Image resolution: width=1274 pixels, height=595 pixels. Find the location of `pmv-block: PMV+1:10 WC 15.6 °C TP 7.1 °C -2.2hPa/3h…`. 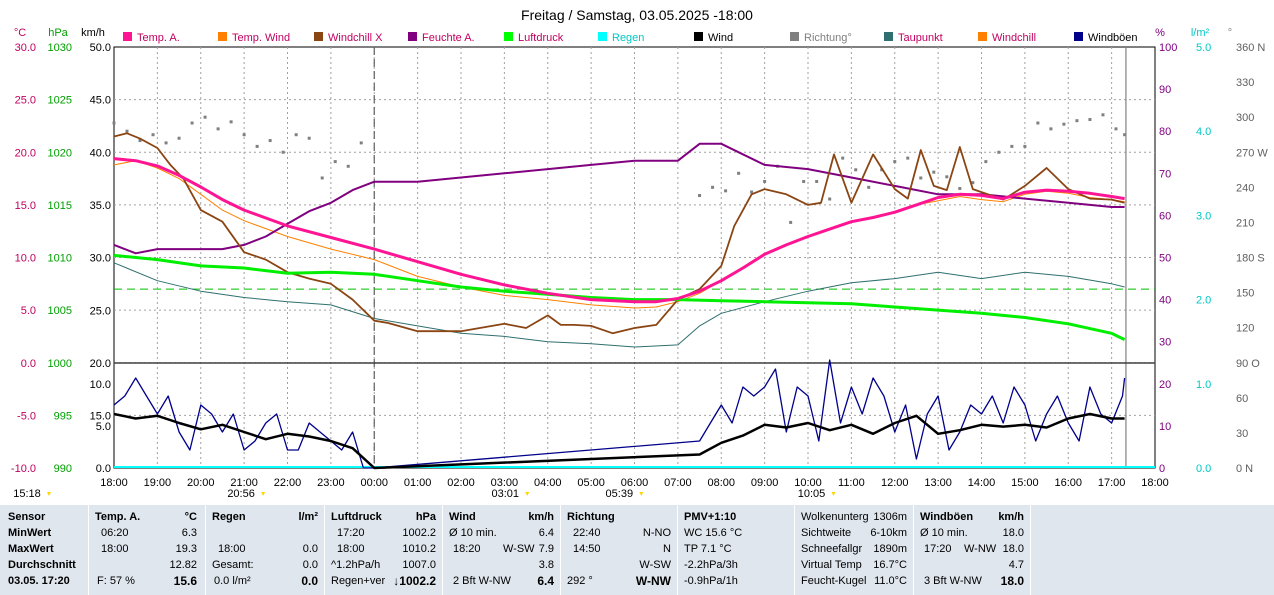

pmv-block: PMV+1:10 WC 15.6 °C TP 7.1 °C -2.2hPa/3h… is located at coordinates (736, 550).